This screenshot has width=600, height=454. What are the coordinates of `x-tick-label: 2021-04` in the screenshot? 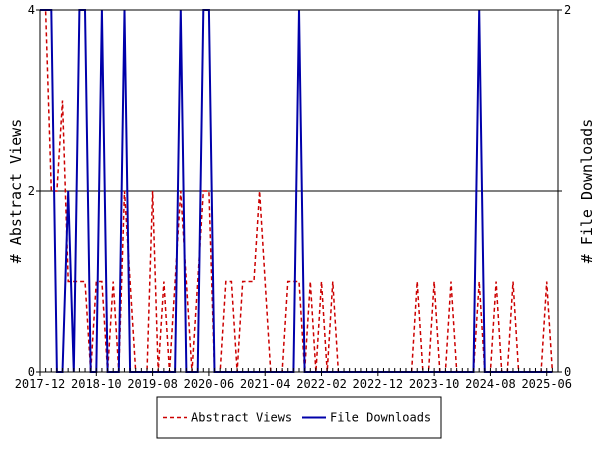 It's located at (265, 384).